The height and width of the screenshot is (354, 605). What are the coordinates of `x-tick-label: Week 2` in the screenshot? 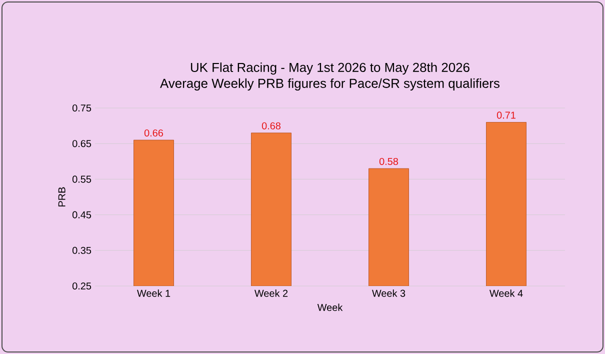 It's located at (271, 293).